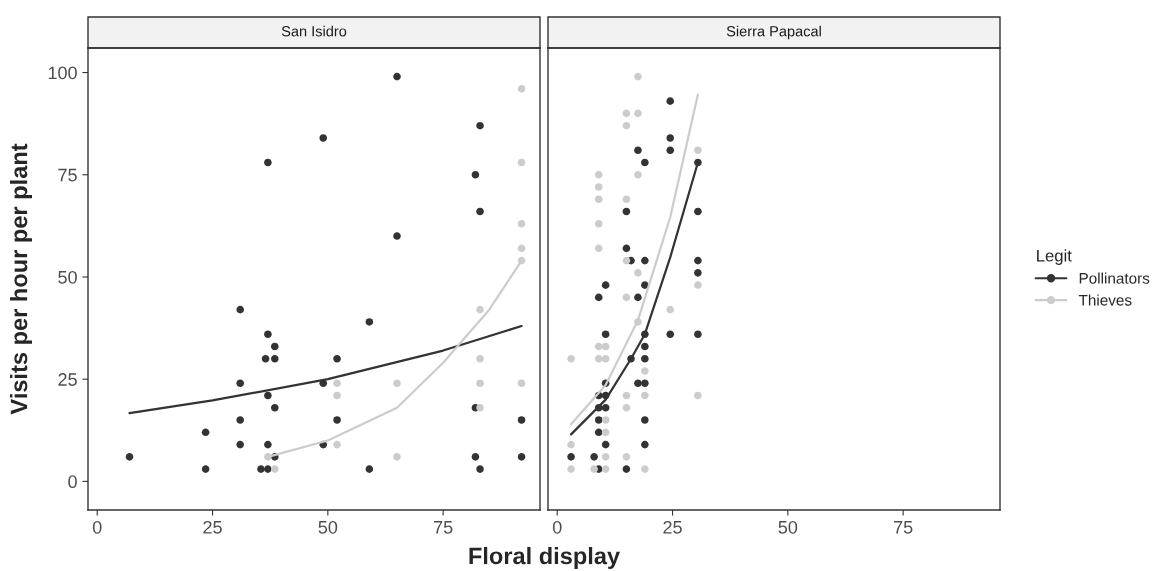 The width and height of the screenshot is (1155, 571). What do you see at coordinates (1114, 278) in the screenshot?
I see `legend-label: Pollinators` at bounding box center [1114, 278].